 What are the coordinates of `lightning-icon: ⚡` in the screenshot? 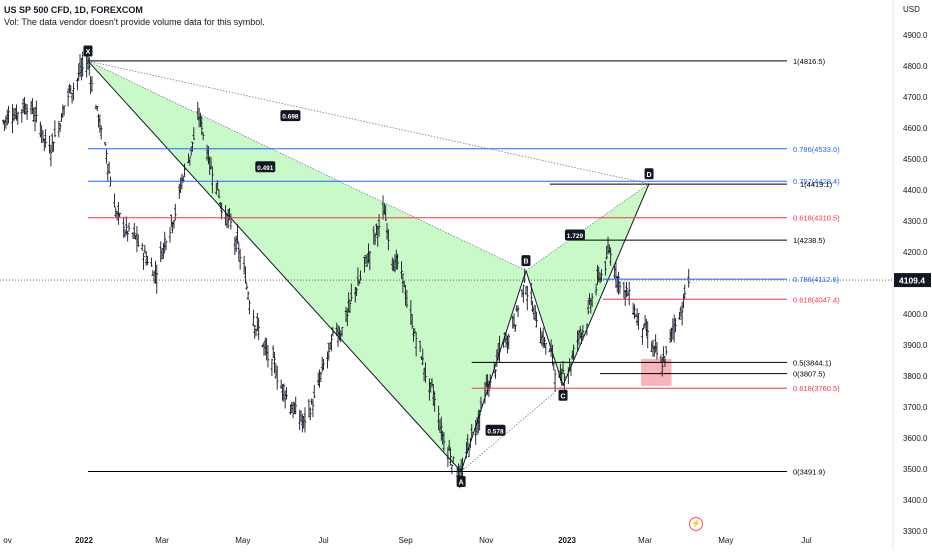 It's located at (696, 524).